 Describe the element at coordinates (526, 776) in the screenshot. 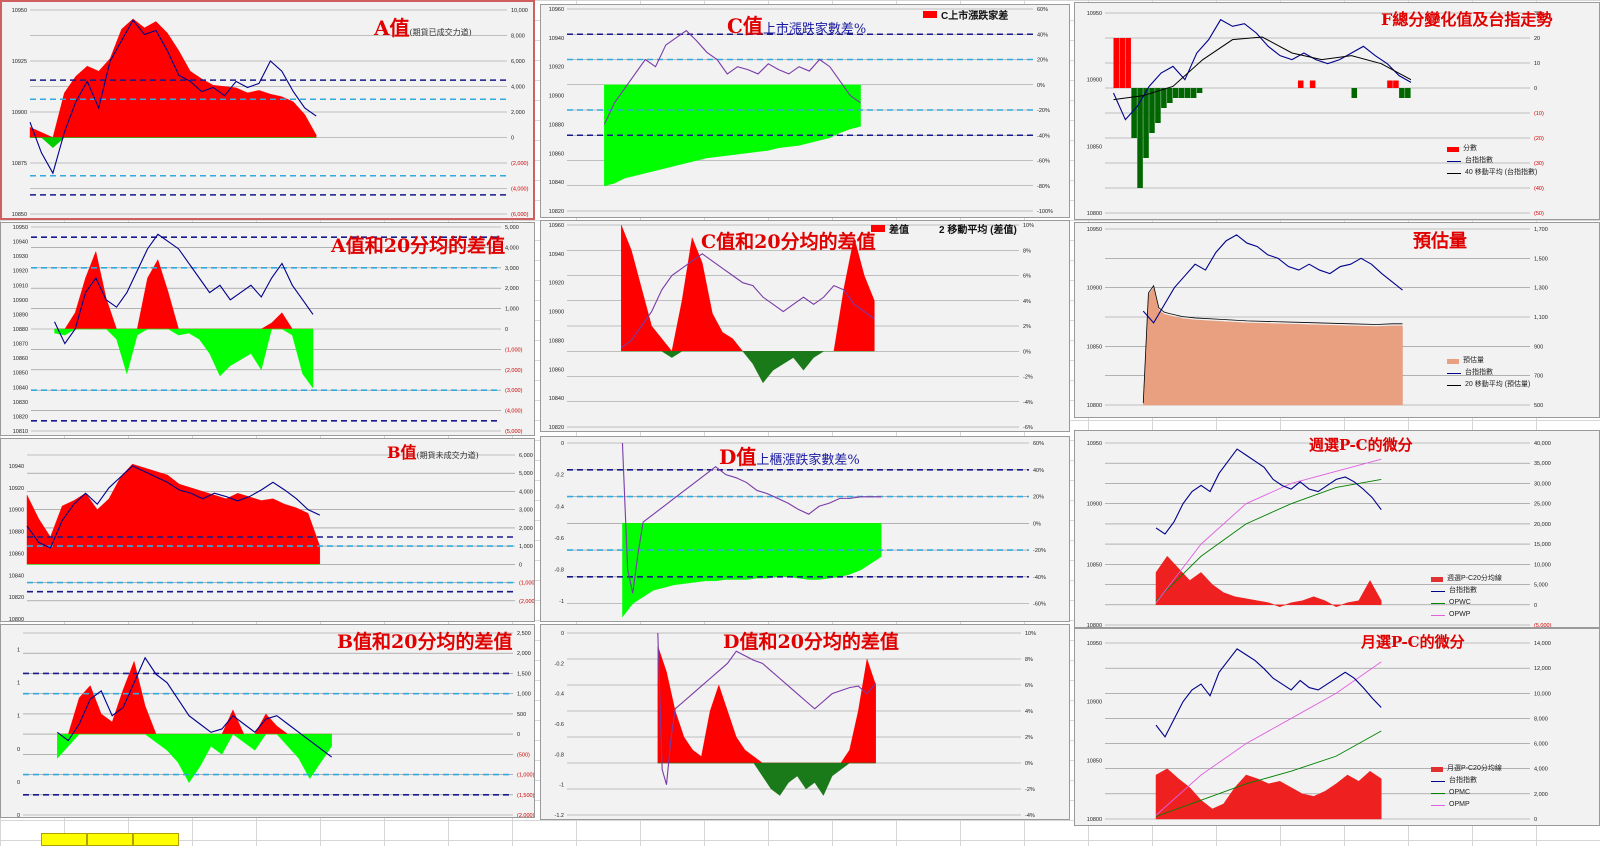

I see `y2-tick-label: (1,000)` at that location.